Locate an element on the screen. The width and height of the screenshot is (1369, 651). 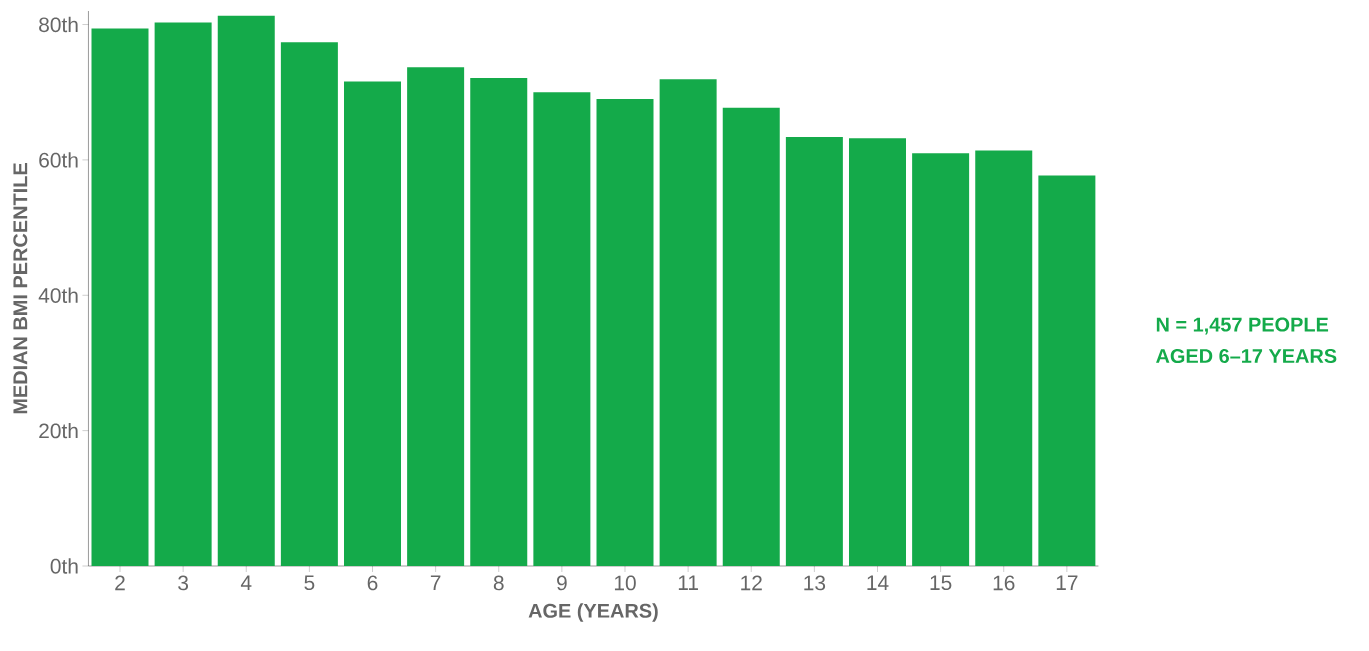
x-tick-label: 2 is located at coordinates (120, 583).